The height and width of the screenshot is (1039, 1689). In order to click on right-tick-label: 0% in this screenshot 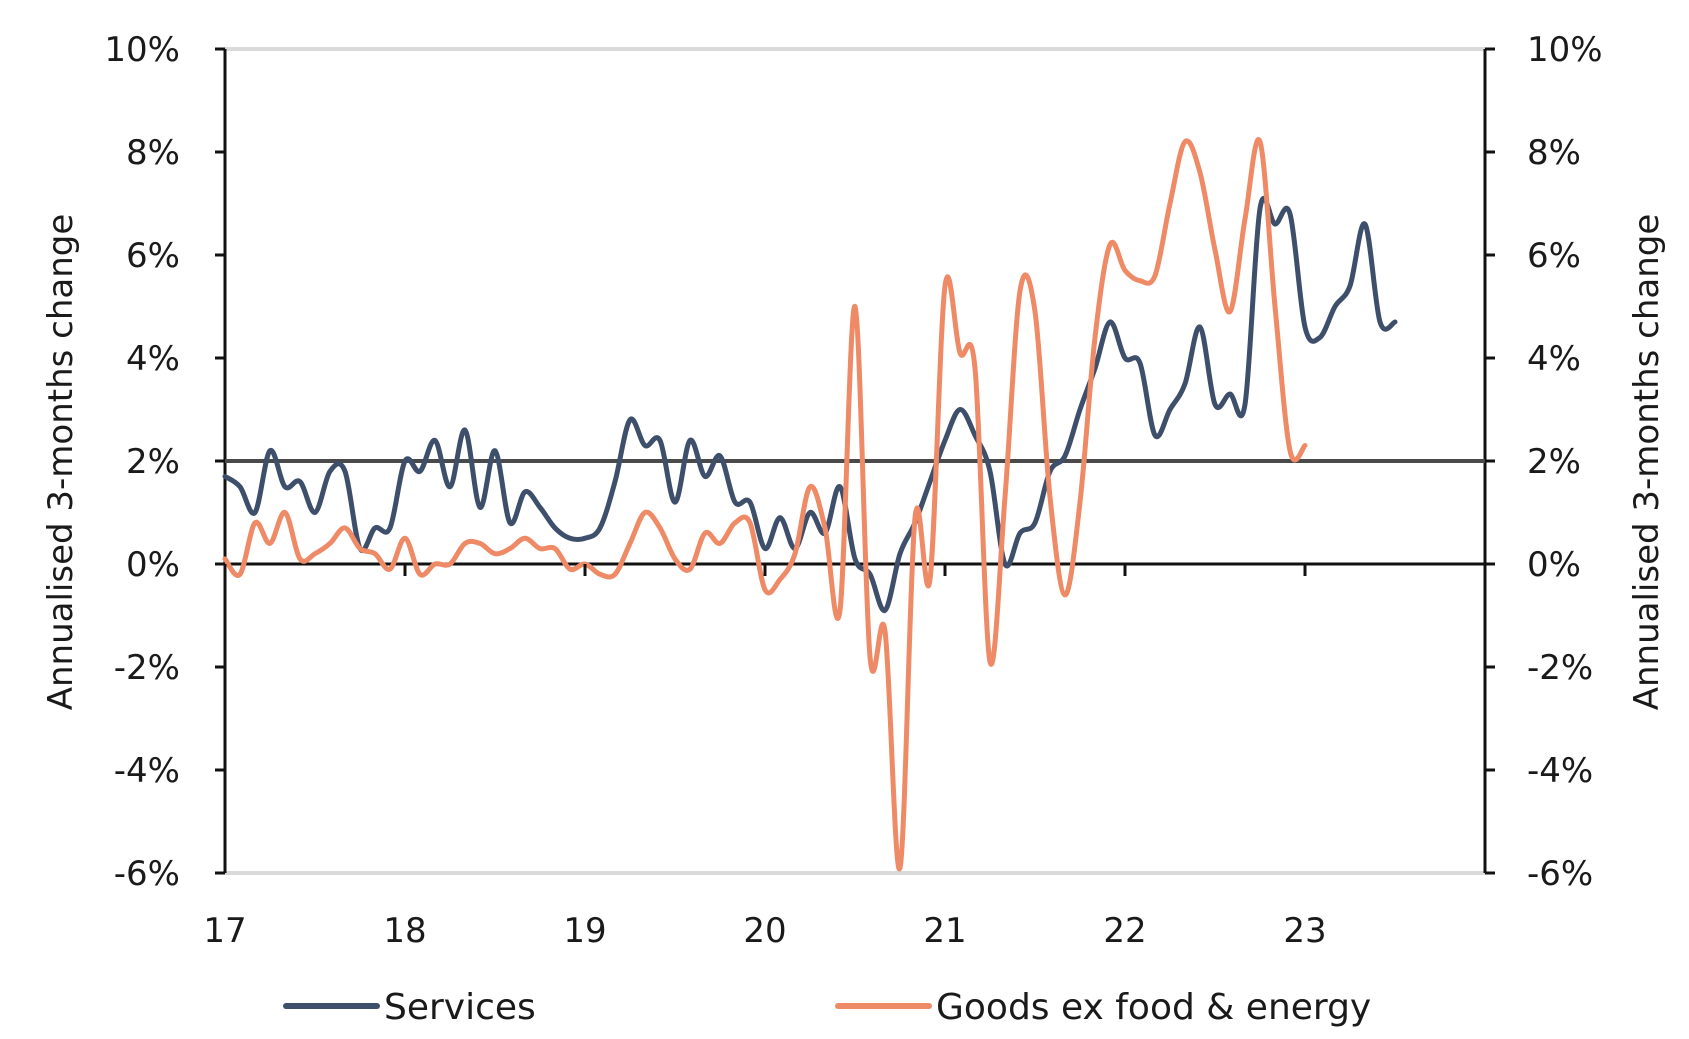, I will do `click(1554, 565)`.